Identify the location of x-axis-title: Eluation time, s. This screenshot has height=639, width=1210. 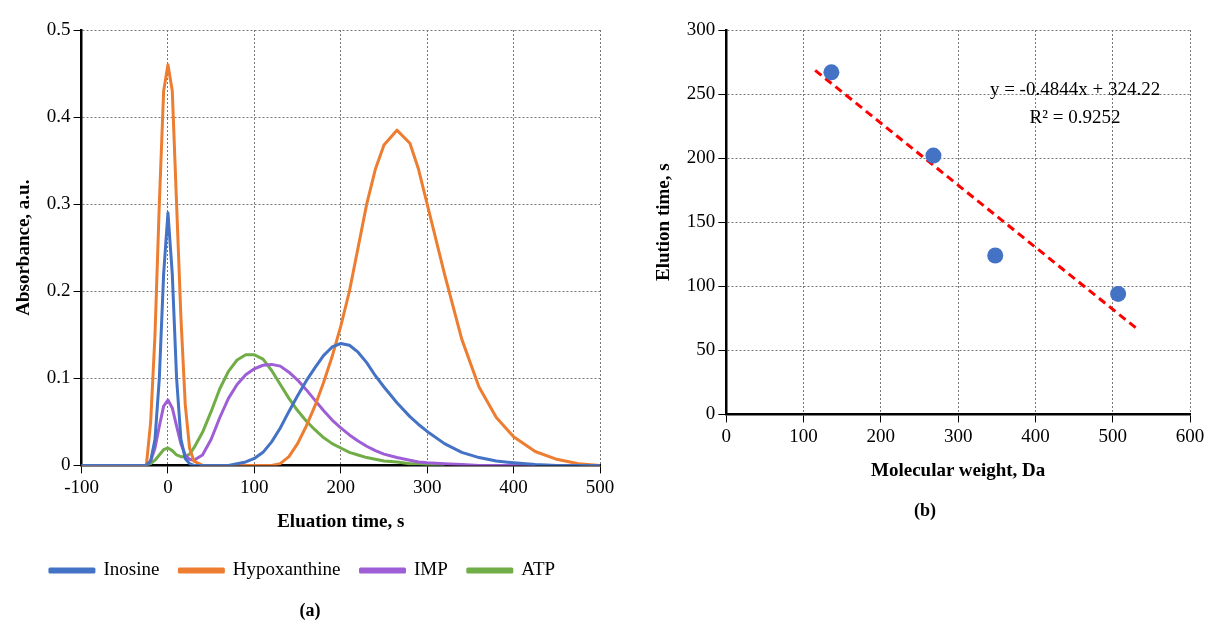
(341, 520).